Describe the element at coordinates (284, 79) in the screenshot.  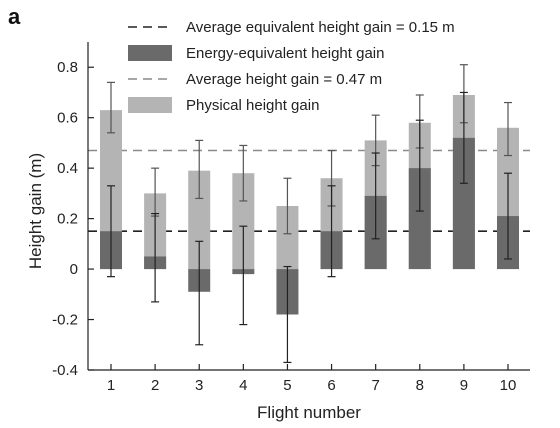
I see `legend-label: Average height gain = 0.47 m` at that location.